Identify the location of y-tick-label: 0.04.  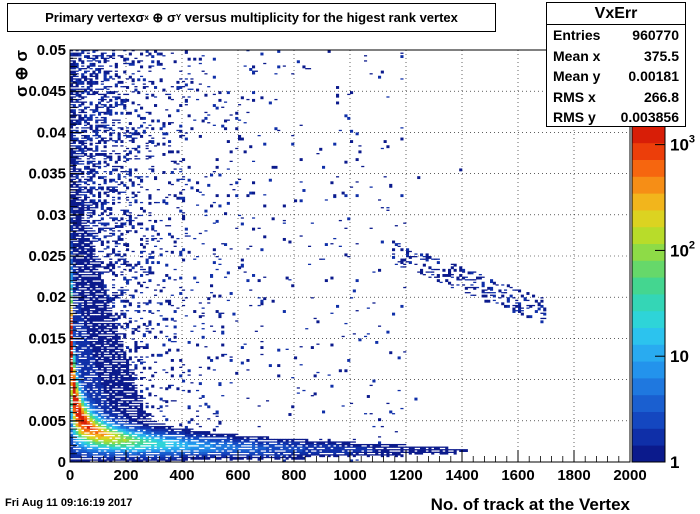
(52, 132).